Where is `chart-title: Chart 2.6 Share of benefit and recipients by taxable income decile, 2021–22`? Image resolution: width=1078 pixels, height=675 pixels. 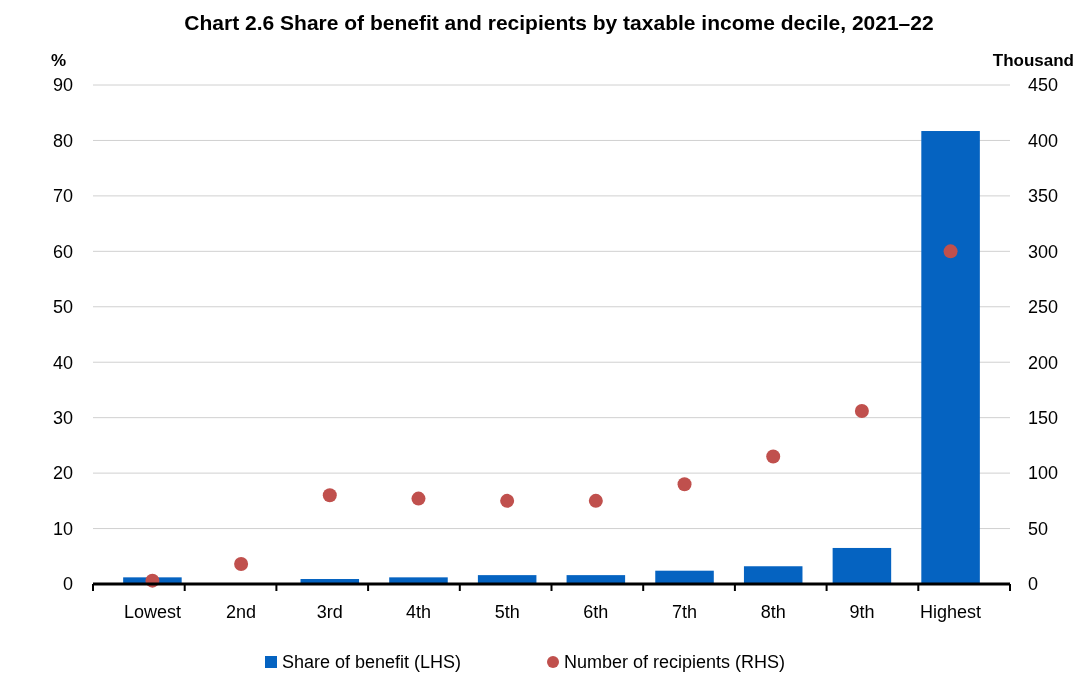
chart-title: Chart 2.6 Share of benefit and recipients by taxable income decile, 2021–22 is located at coordinates (559, 22).